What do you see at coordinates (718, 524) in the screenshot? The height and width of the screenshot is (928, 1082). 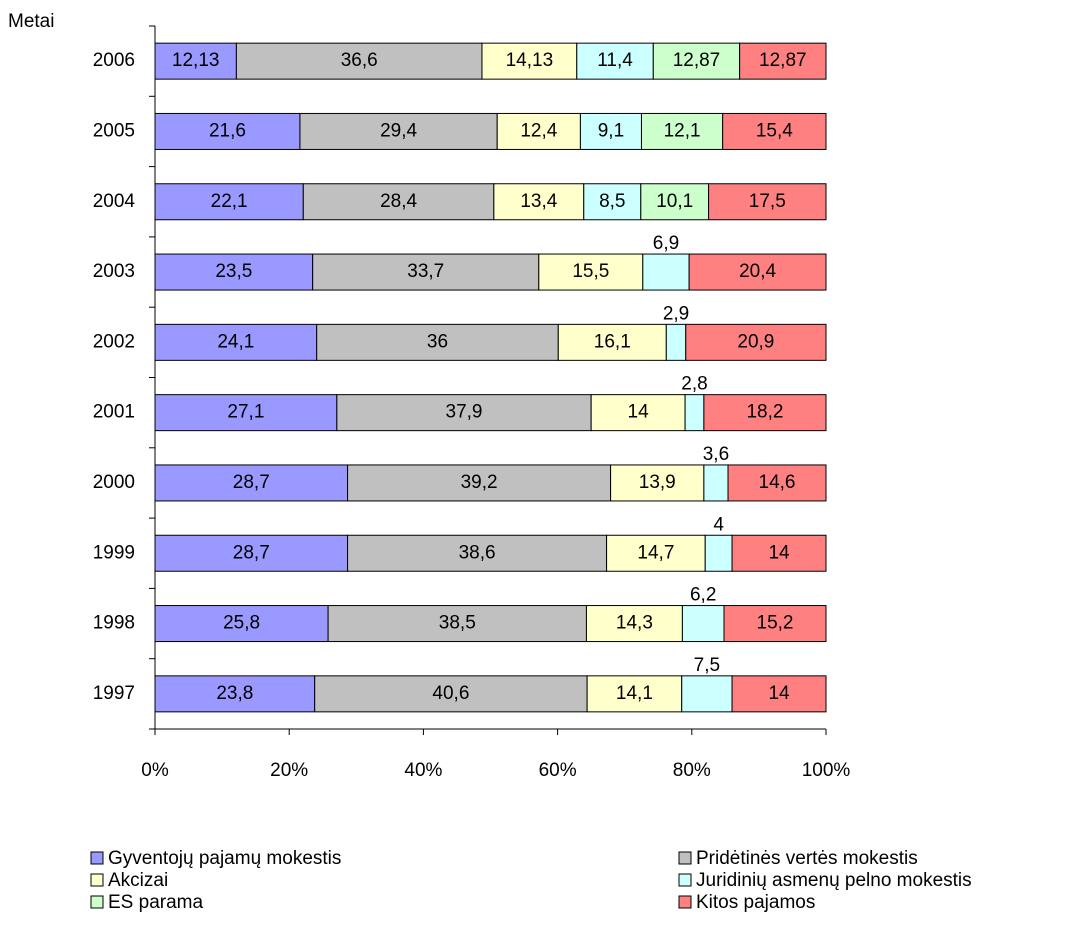 I see `data-label: 4` at bounding box center [718, 524].